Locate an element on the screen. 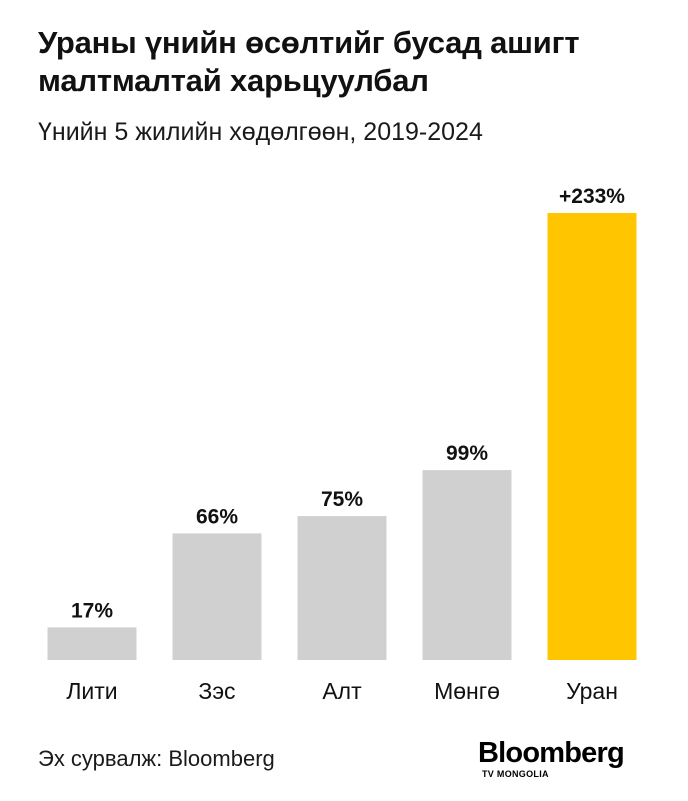 The width and height of the screenshot is (688, 801). value-label-4: 99% is located at coordinates (467, 453).